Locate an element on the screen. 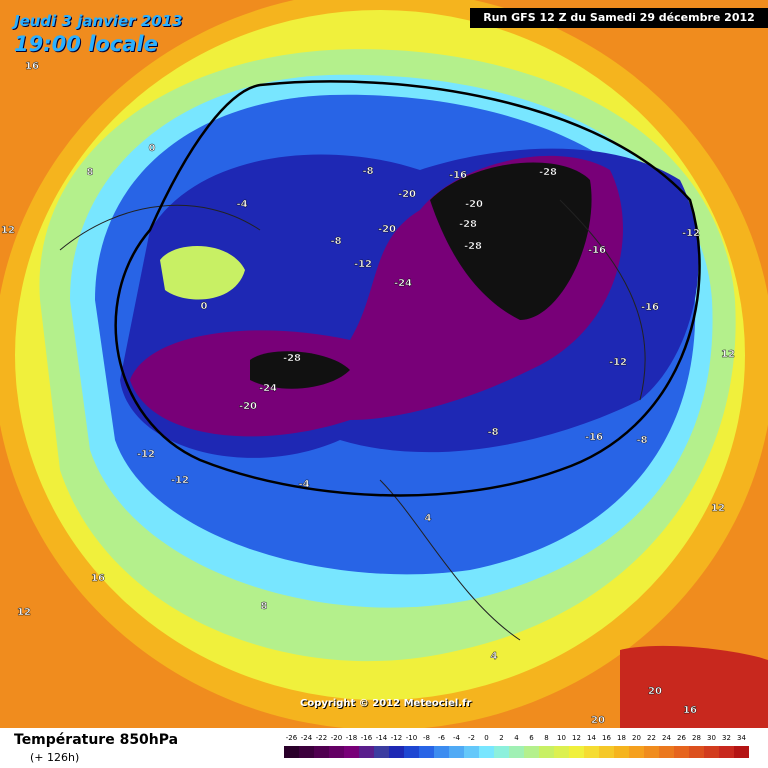 This screenshot has width=768, height=768. run-info: Run GFS 12 Z du Samedi 29 décembre 2012 is located at coordinates (619, 18).